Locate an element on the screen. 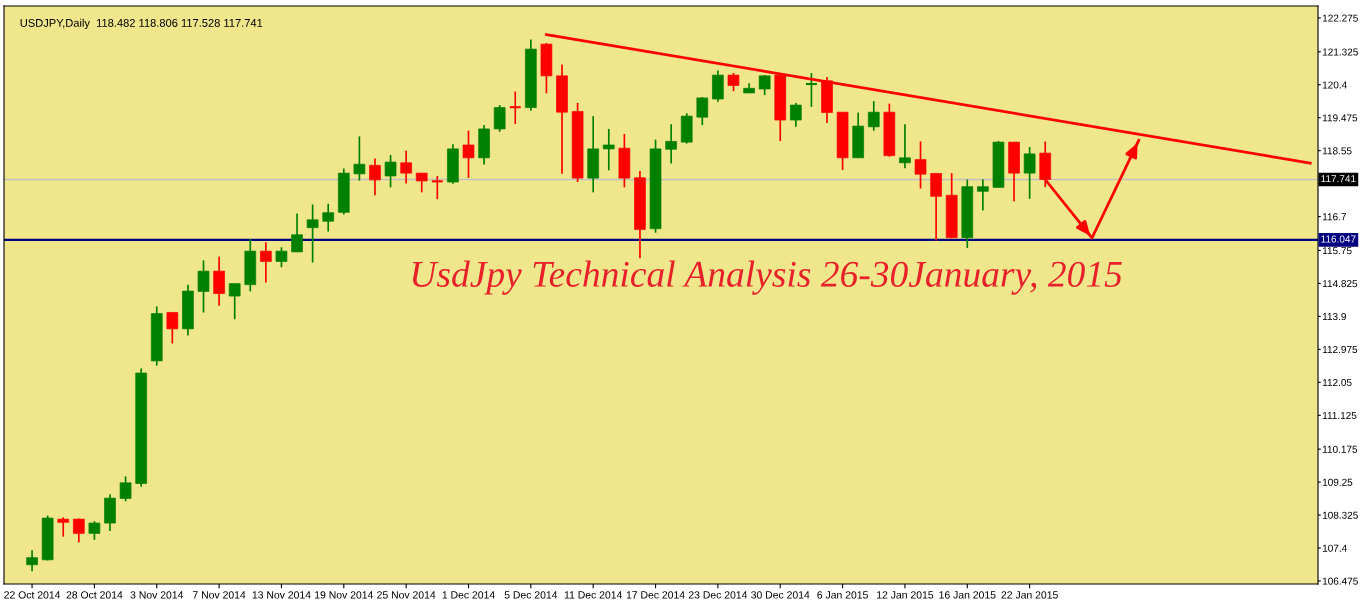 The width and height of the screenshot is (1365, 601). x-tick-label: 17 Dec 2014 is located at coordinates (655, 595).